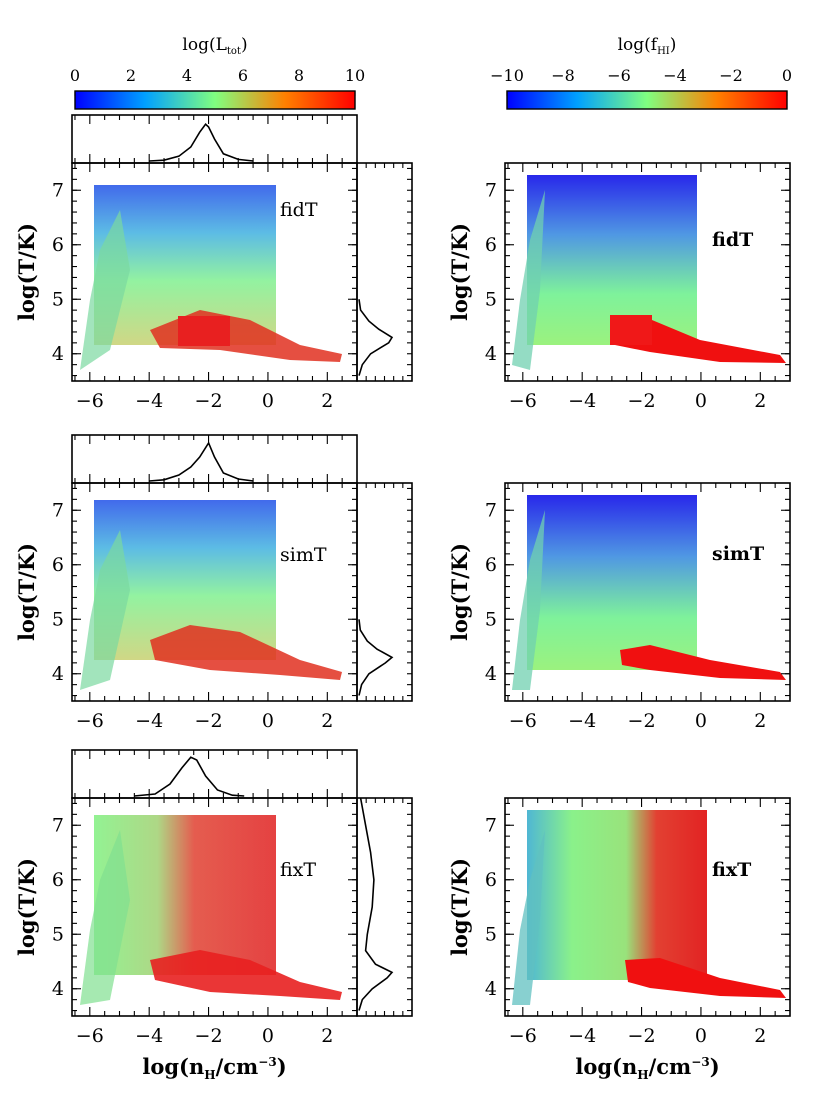 The height and width of the screenshot is (1106, 830). I want to click on colorbar-right: log(fHI) −10 −8 −6 −4 −2 0, so click(641, 72).